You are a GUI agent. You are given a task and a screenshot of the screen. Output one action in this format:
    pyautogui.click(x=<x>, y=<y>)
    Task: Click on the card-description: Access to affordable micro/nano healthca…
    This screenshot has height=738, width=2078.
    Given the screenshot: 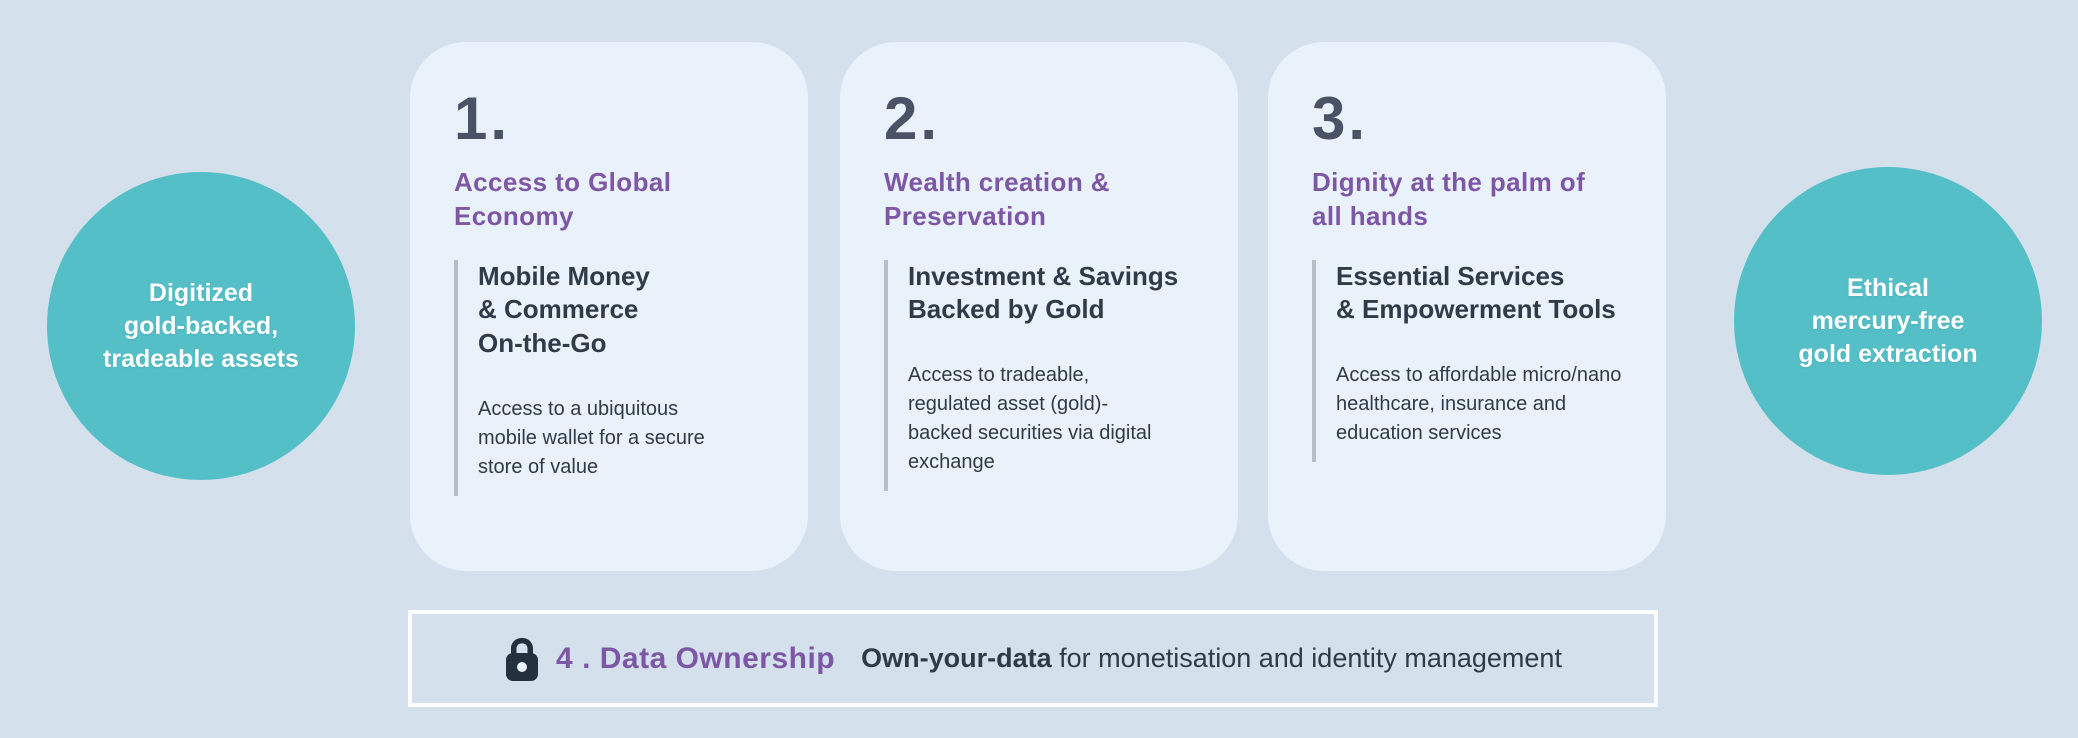 What is the action you would take?
    pyautogui.click(x=1479, y=404)
    